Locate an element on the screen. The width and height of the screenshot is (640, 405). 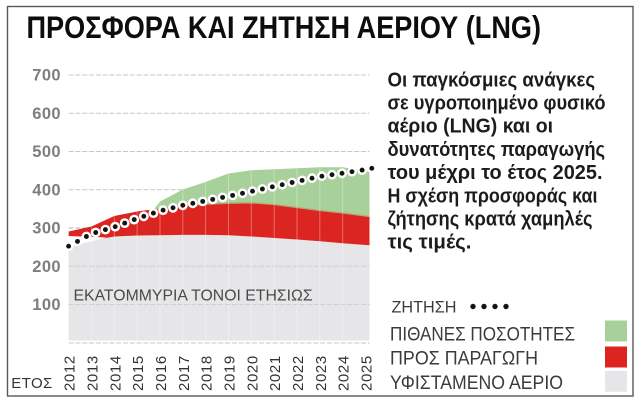
svg-text: Η σχέση προσφοράς και is located at coordinates (493, 195).